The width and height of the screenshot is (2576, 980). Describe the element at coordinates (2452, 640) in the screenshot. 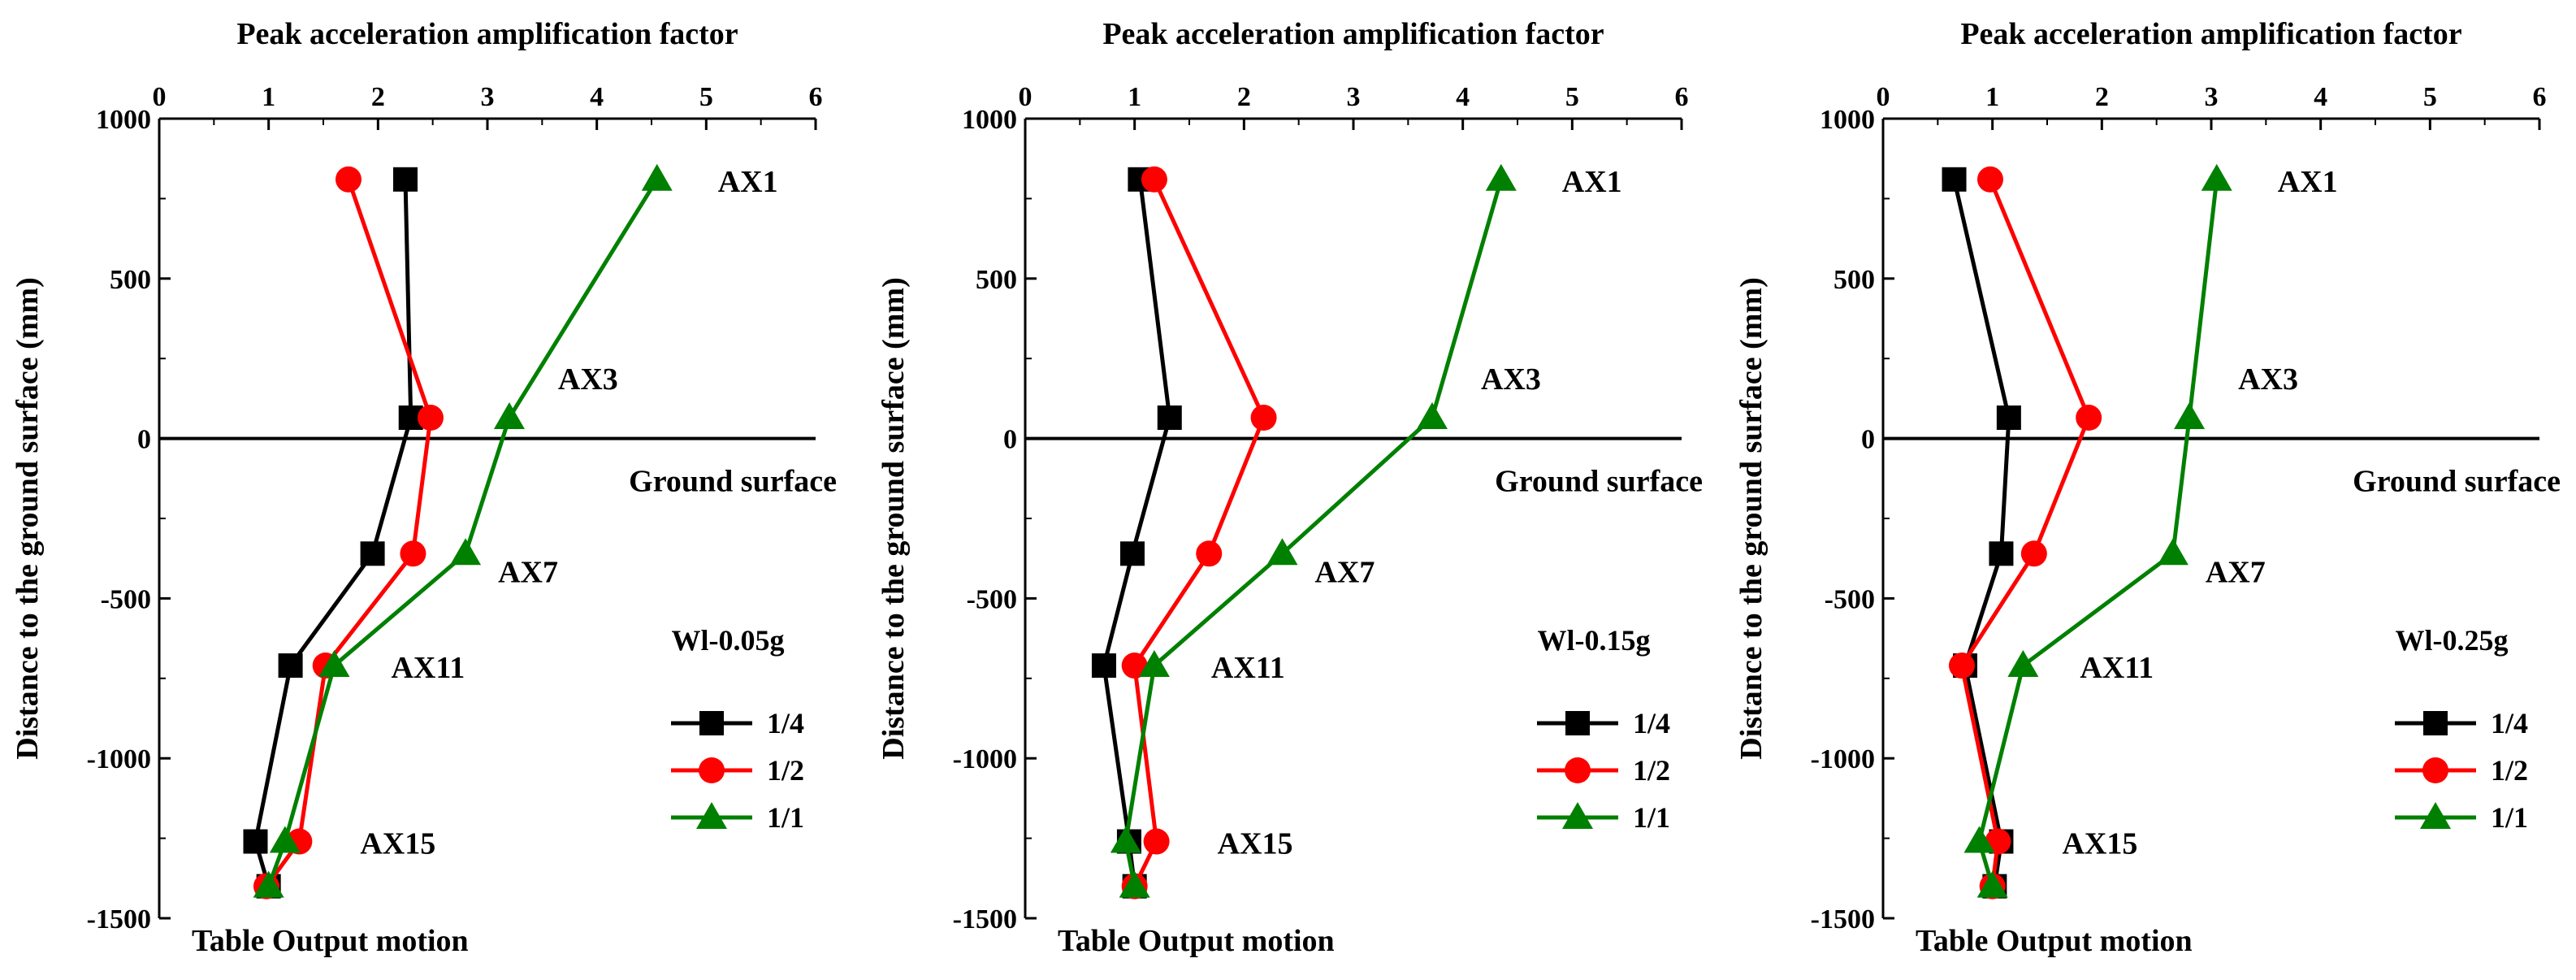

I see `legend-title: Wl-0.25g` at that location.